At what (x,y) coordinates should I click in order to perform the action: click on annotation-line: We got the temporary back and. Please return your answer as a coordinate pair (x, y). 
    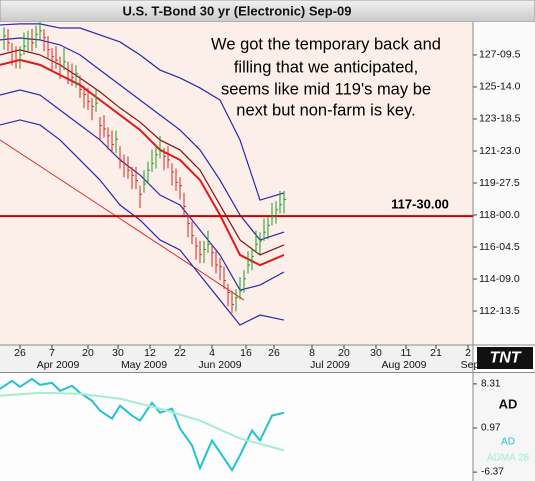
    Looking at the image, I should click on (326, 44).